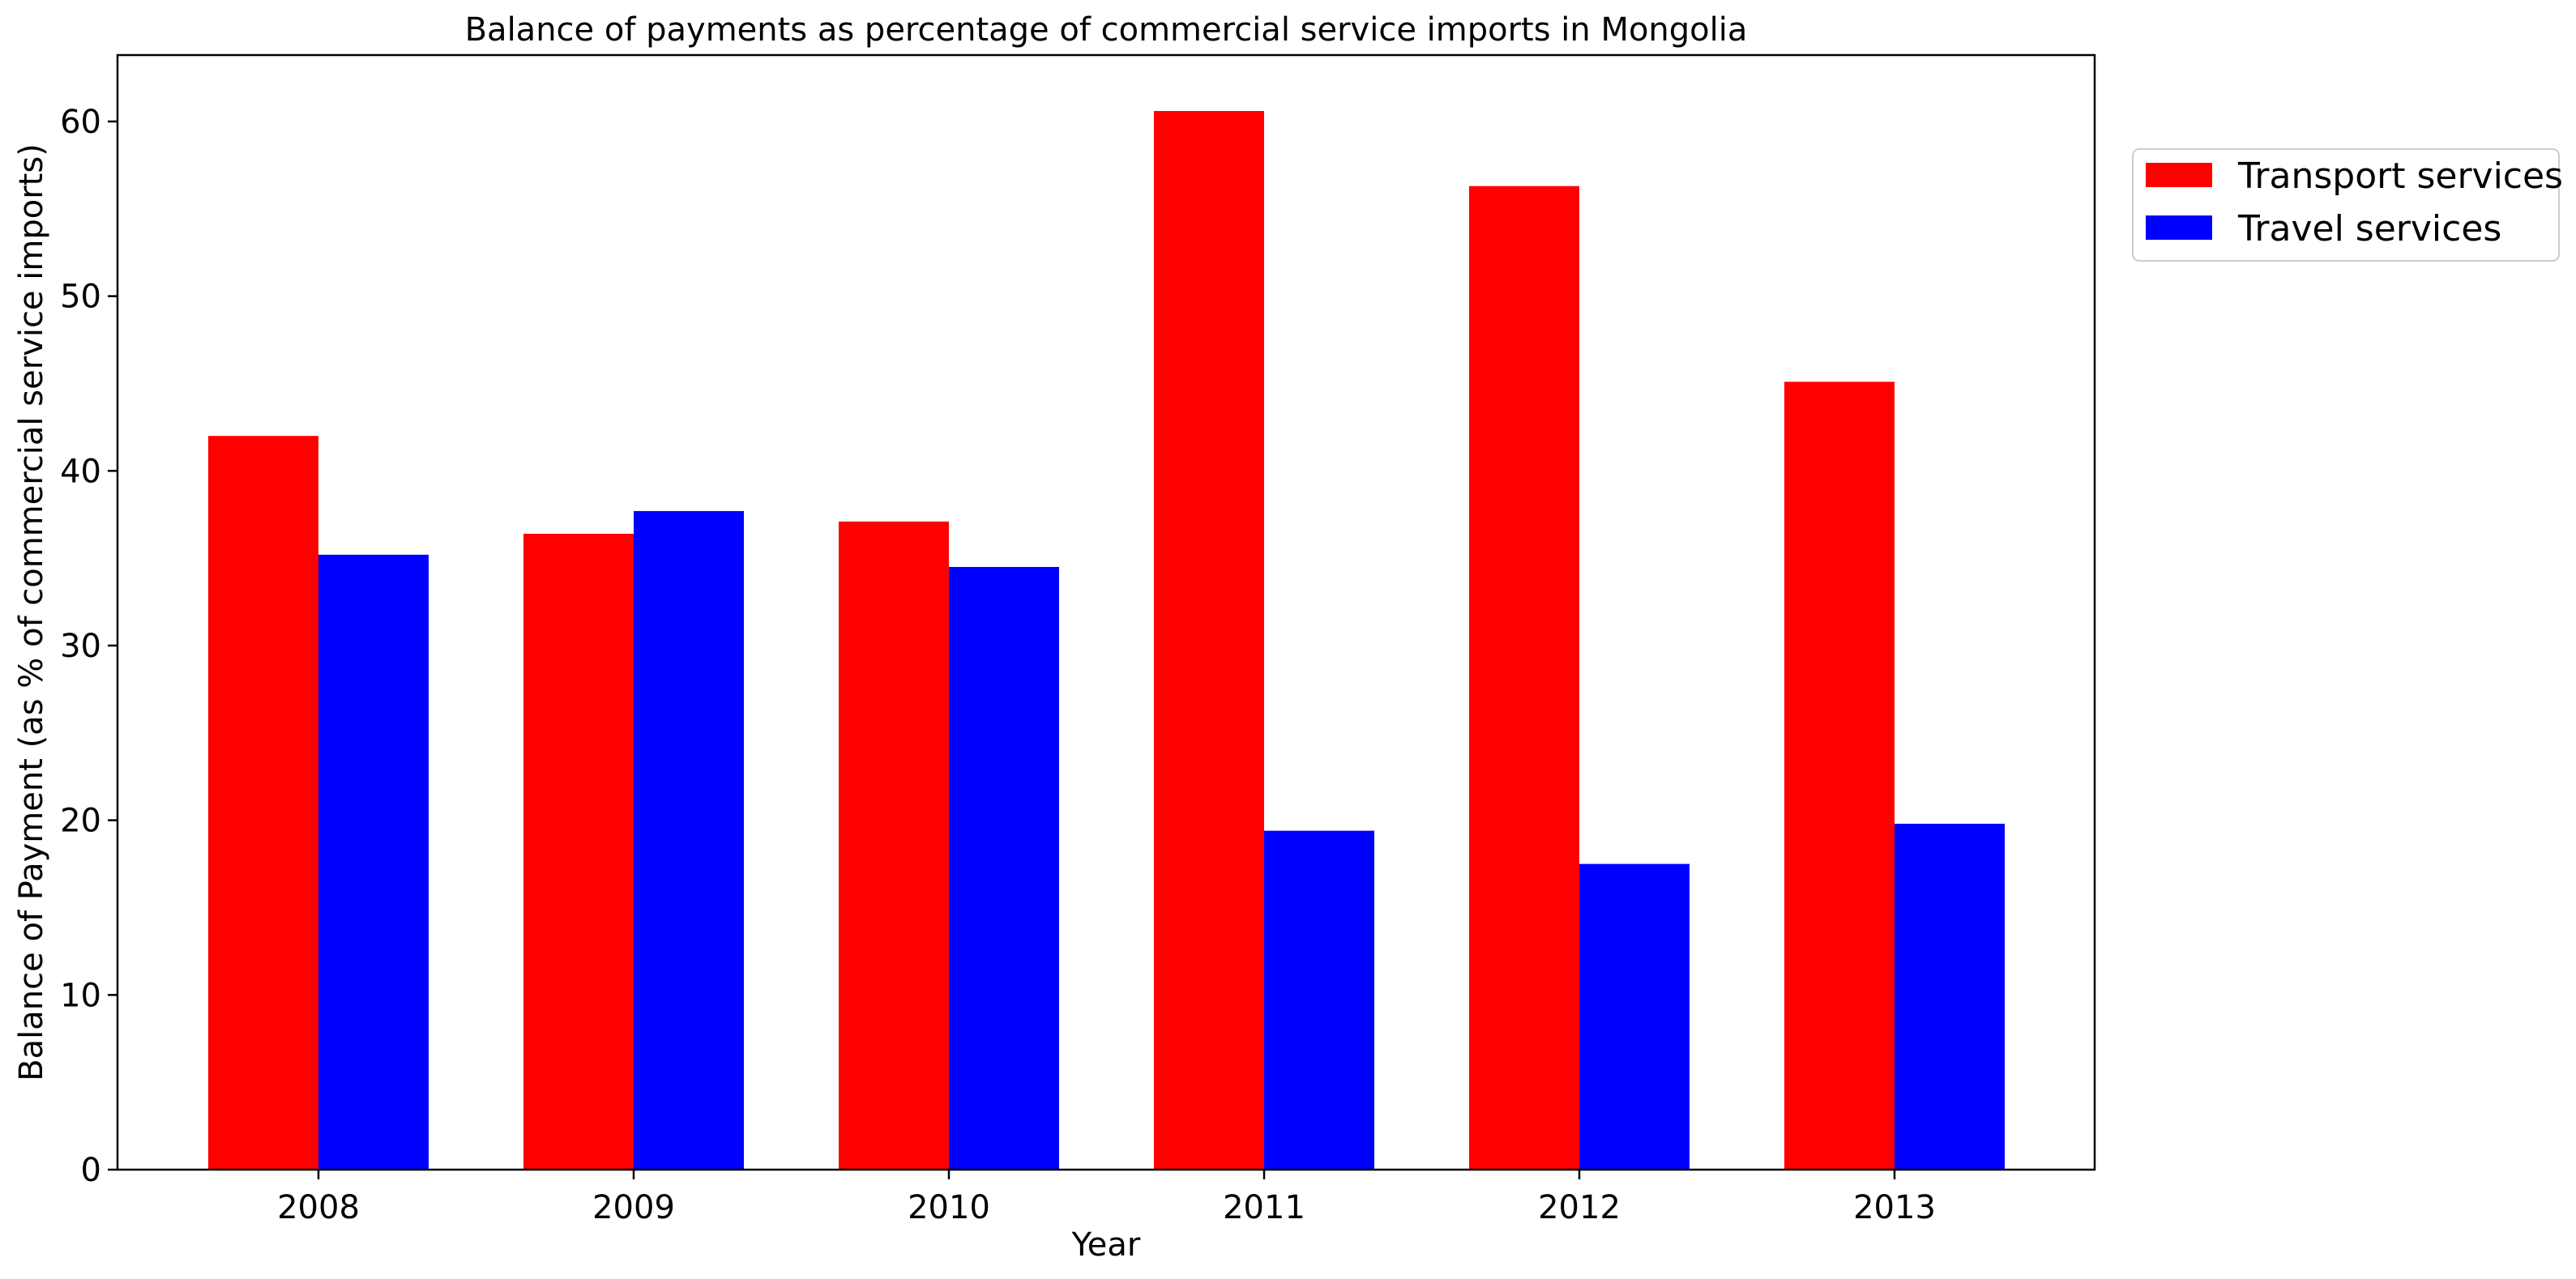 The height and width of the screenshot is (1279, 2576). What do you see at coordinates (80, 646) in the screenshot?
I see `y-tick-label-30: 30` at bounding box center [80, 646].